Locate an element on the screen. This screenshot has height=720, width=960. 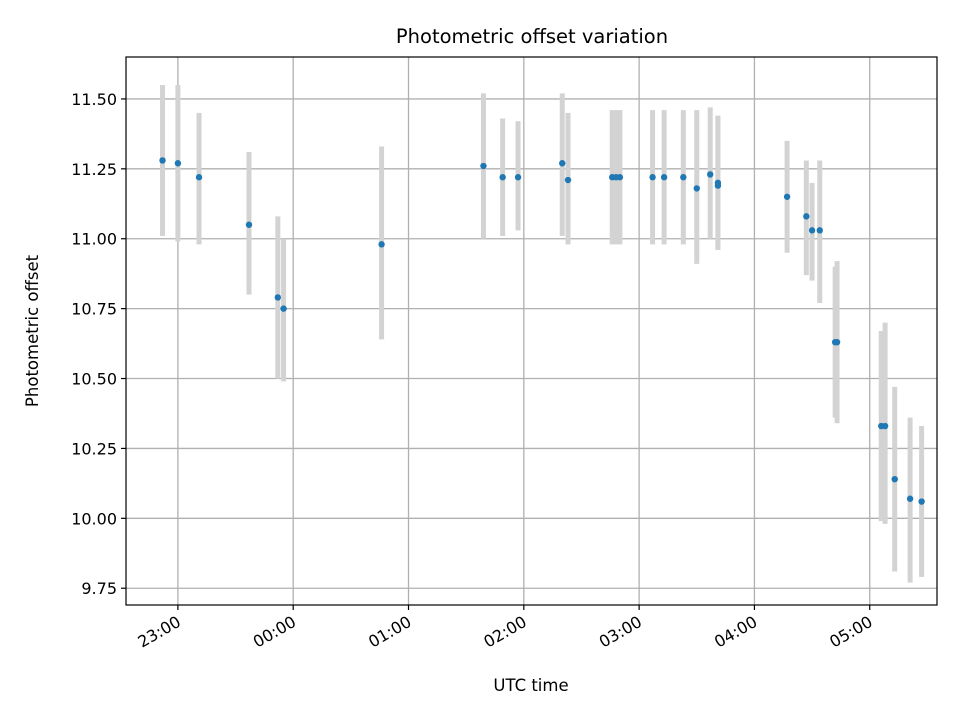
y-tick-label: 9.75 is located at coordinates (99, 588).